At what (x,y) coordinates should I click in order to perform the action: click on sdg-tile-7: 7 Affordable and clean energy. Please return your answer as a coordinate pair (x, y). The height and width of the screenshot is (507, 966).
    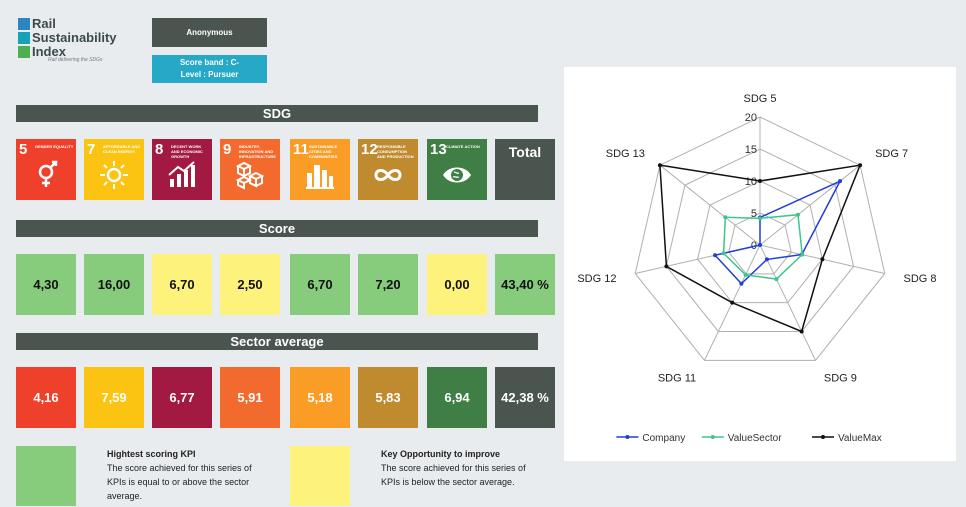
    Looking at the image, I should click on (114, 169).